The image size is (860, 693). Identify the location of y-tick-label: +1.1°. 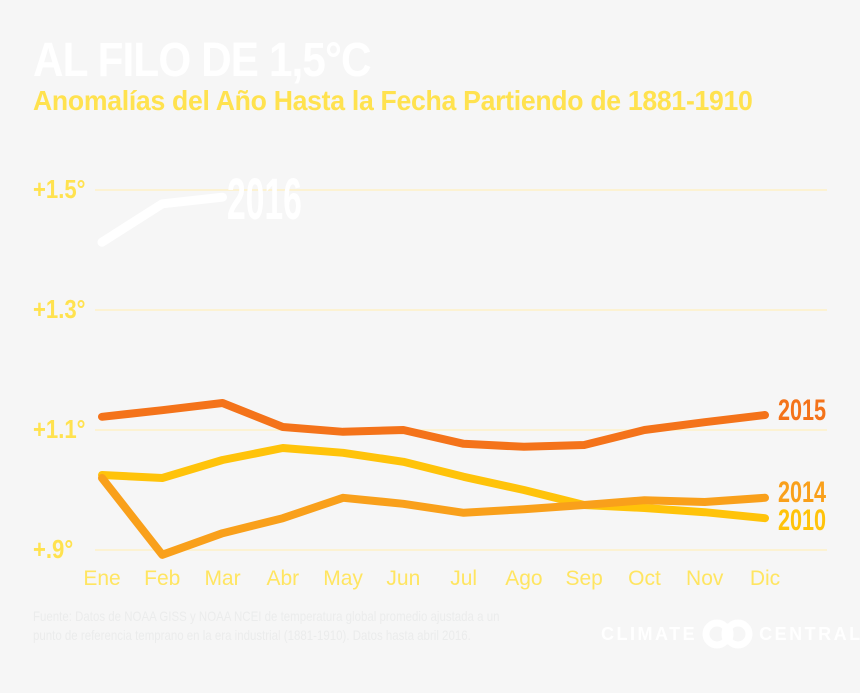
(59, 429).